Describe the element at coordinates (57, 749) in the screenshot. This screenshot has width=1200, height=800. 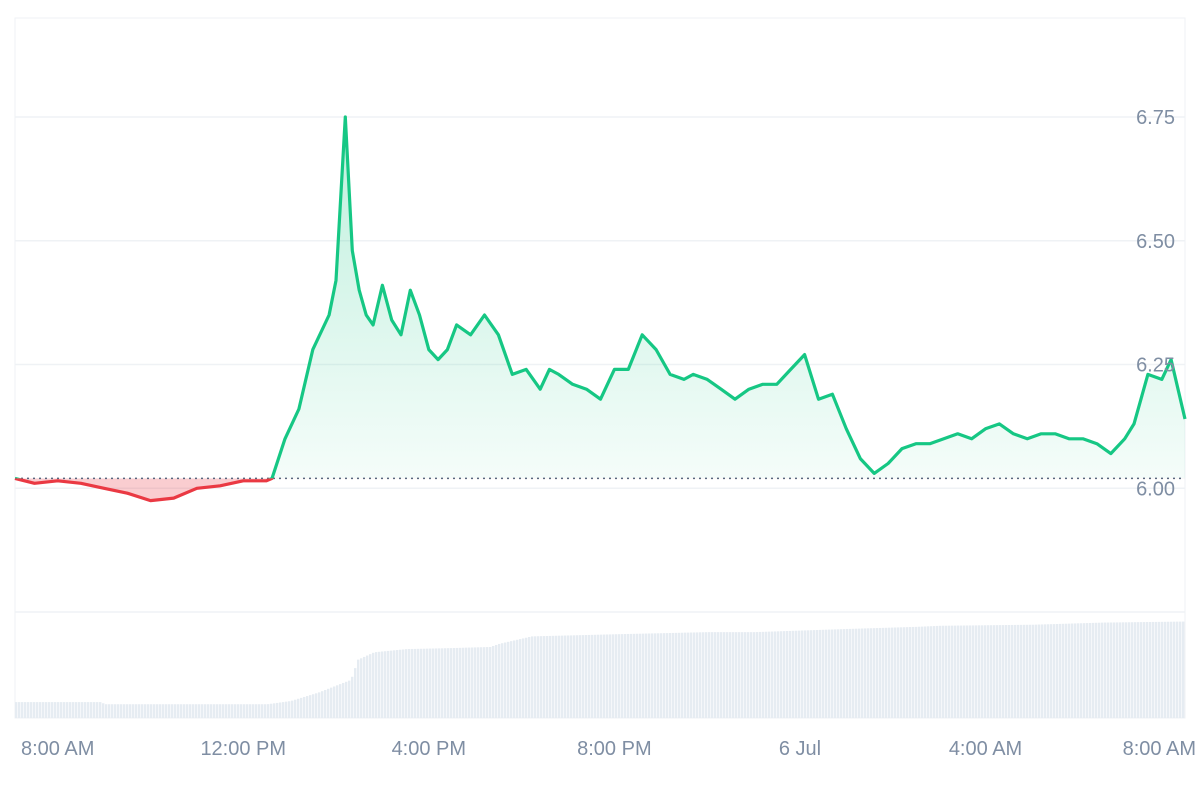
I see `x-tick-label: 8:00 AM` at that location.